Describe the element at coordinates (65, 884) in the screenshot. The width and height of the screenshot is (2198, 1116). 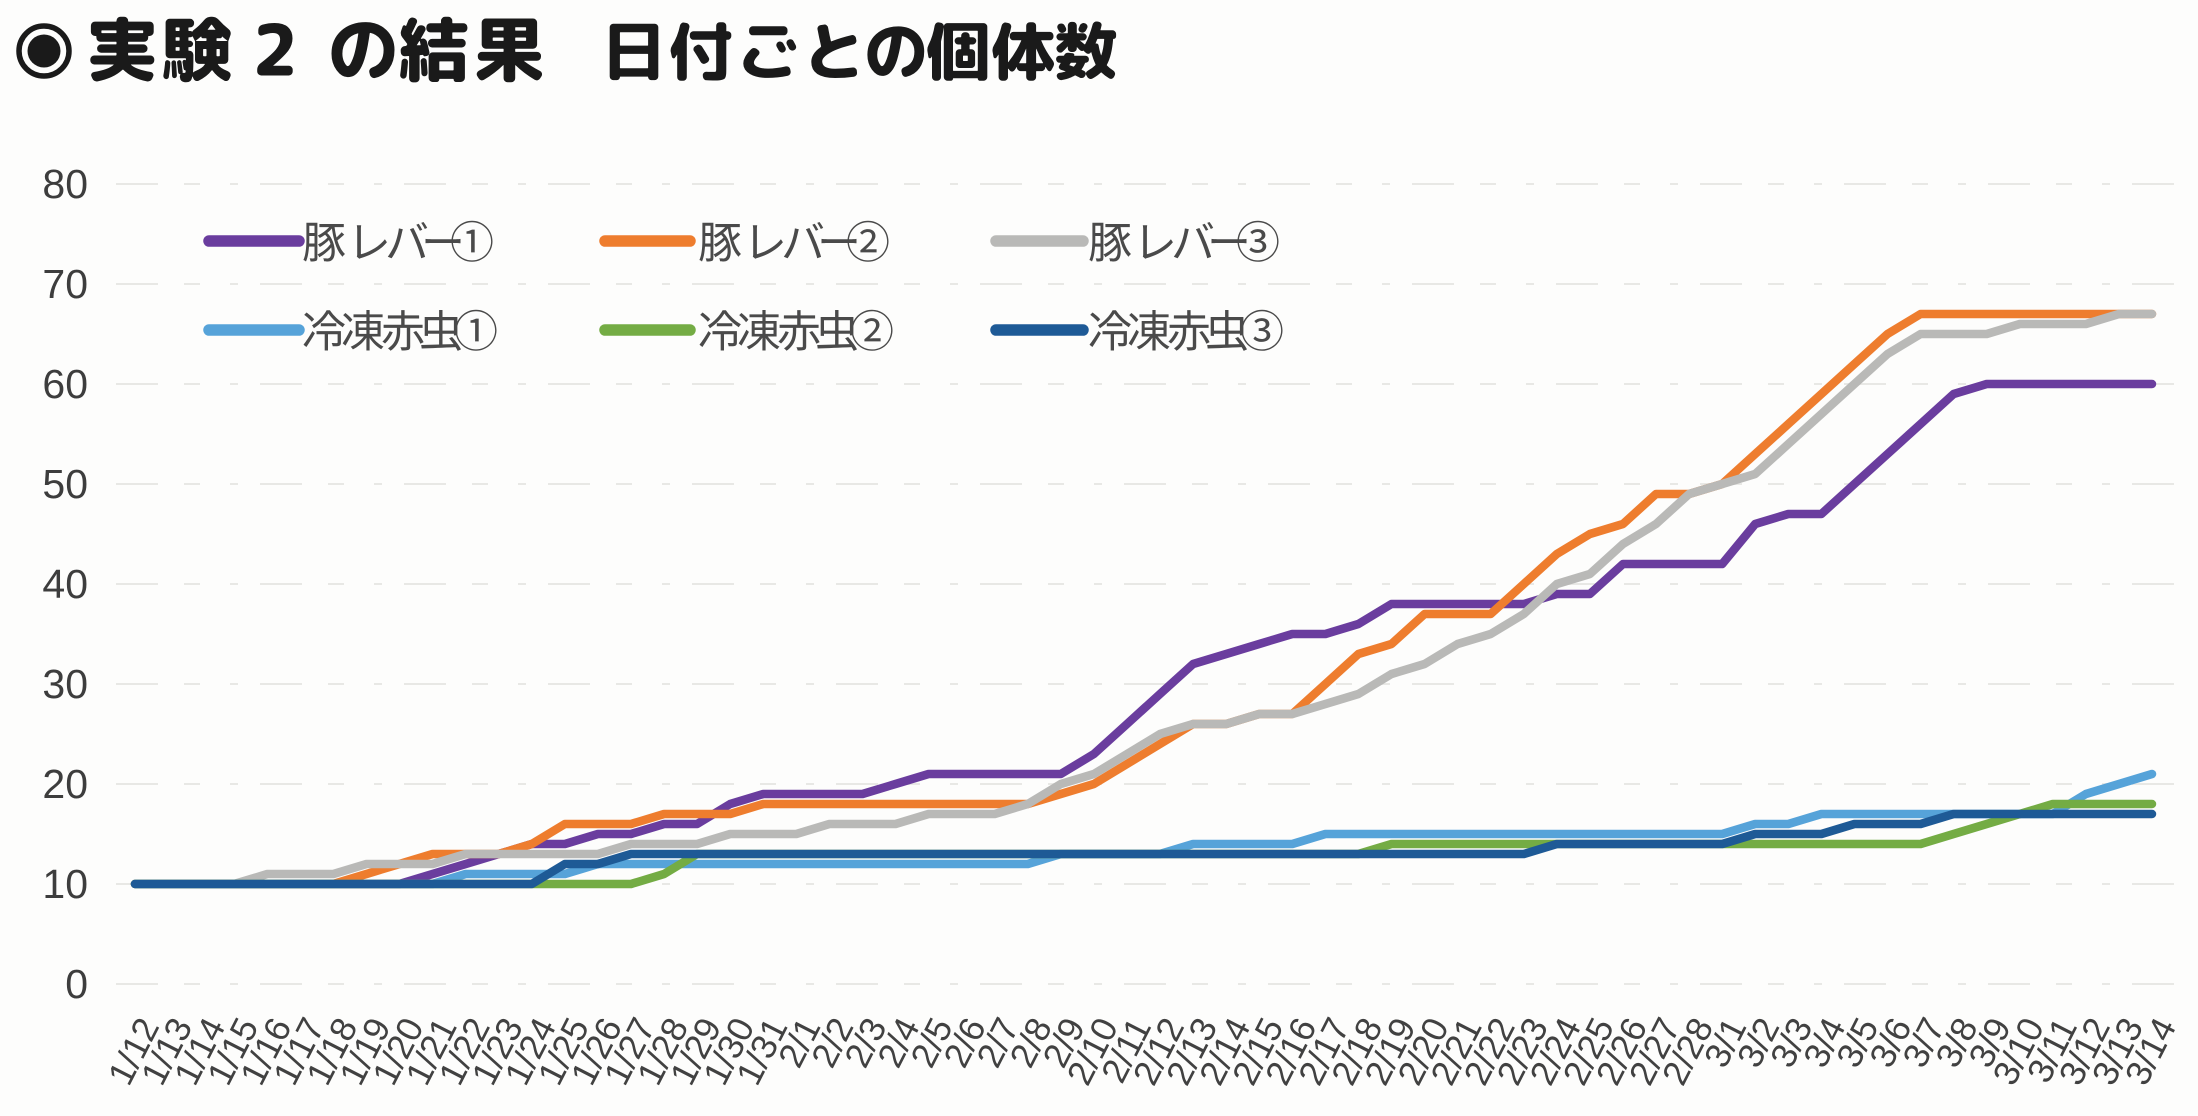
I see `svg-text: 10` at that location.